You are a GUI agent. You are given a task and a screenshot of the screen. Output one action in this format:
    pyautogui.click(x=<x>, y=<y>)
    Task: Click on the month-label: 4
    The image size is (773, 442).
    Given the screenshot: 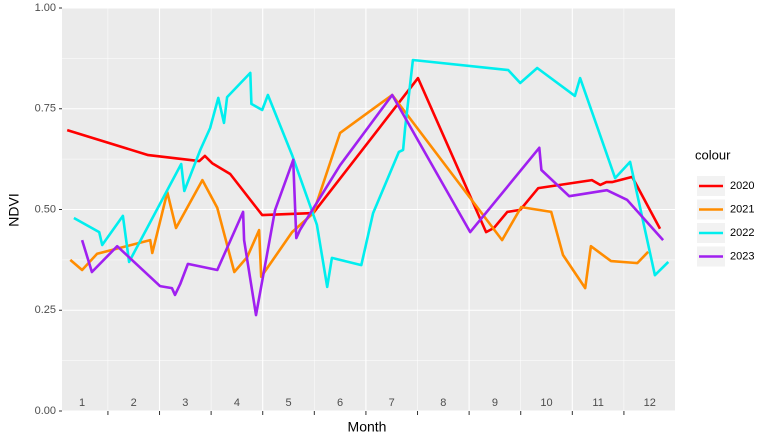 What is the action you would take?
    pyautogui.click(x=237, y=403)
    